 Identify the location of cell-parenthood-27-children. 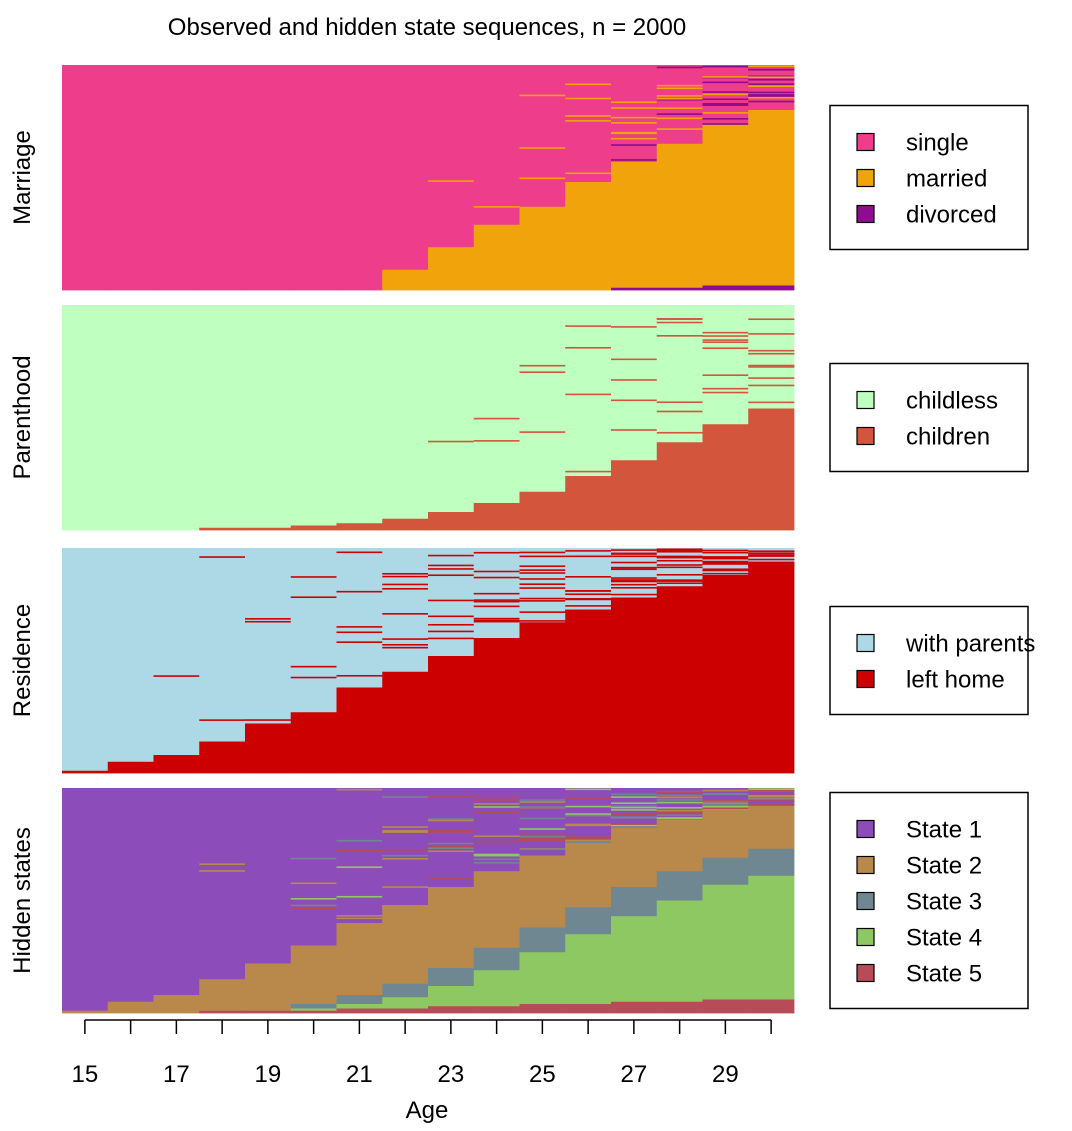
(634, 495).